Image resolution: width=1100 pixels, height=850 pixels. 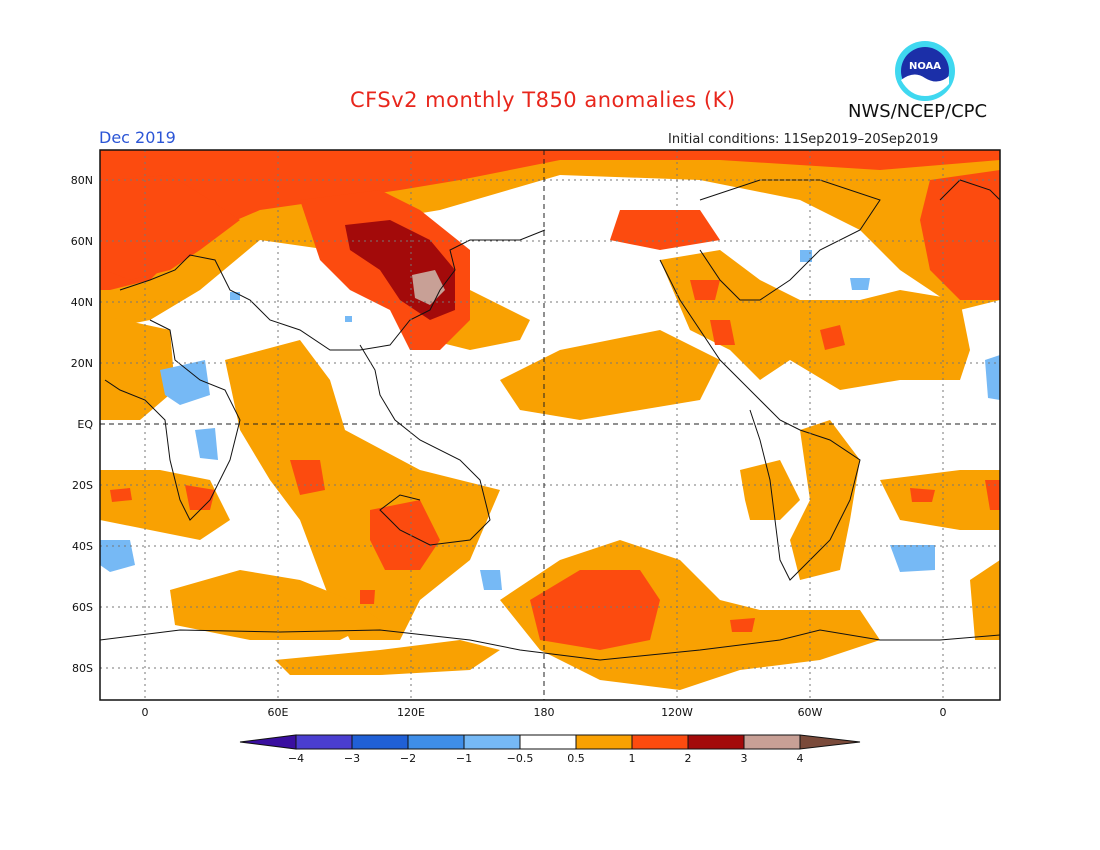 I want to click on lon-label: 60E, so click(x=278, y=712).